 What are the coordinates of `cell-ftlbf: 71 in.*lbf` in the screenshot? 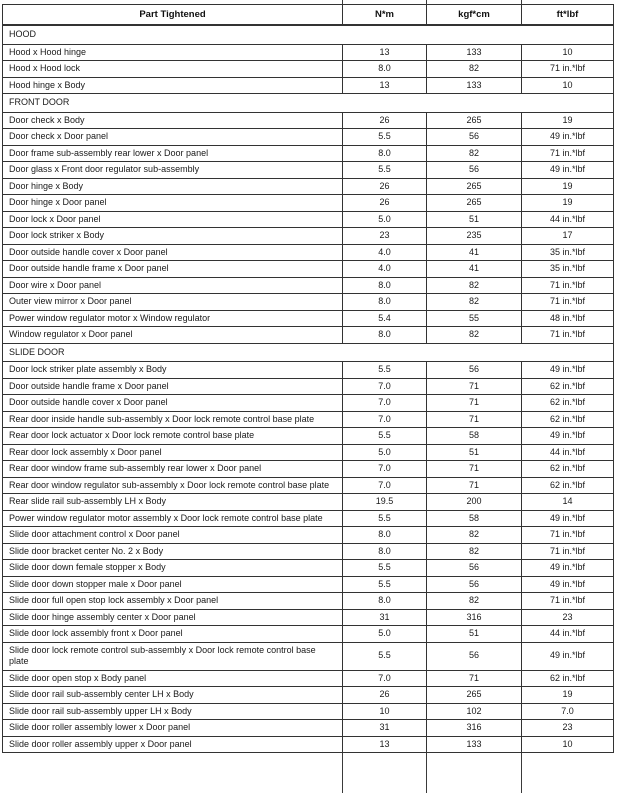 It's located at (567, 601).